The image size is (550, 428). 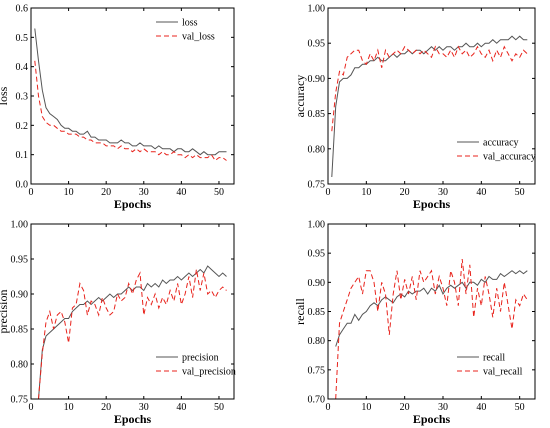 I want to click on y-axis-label: loss, so click(x=5, y=95).